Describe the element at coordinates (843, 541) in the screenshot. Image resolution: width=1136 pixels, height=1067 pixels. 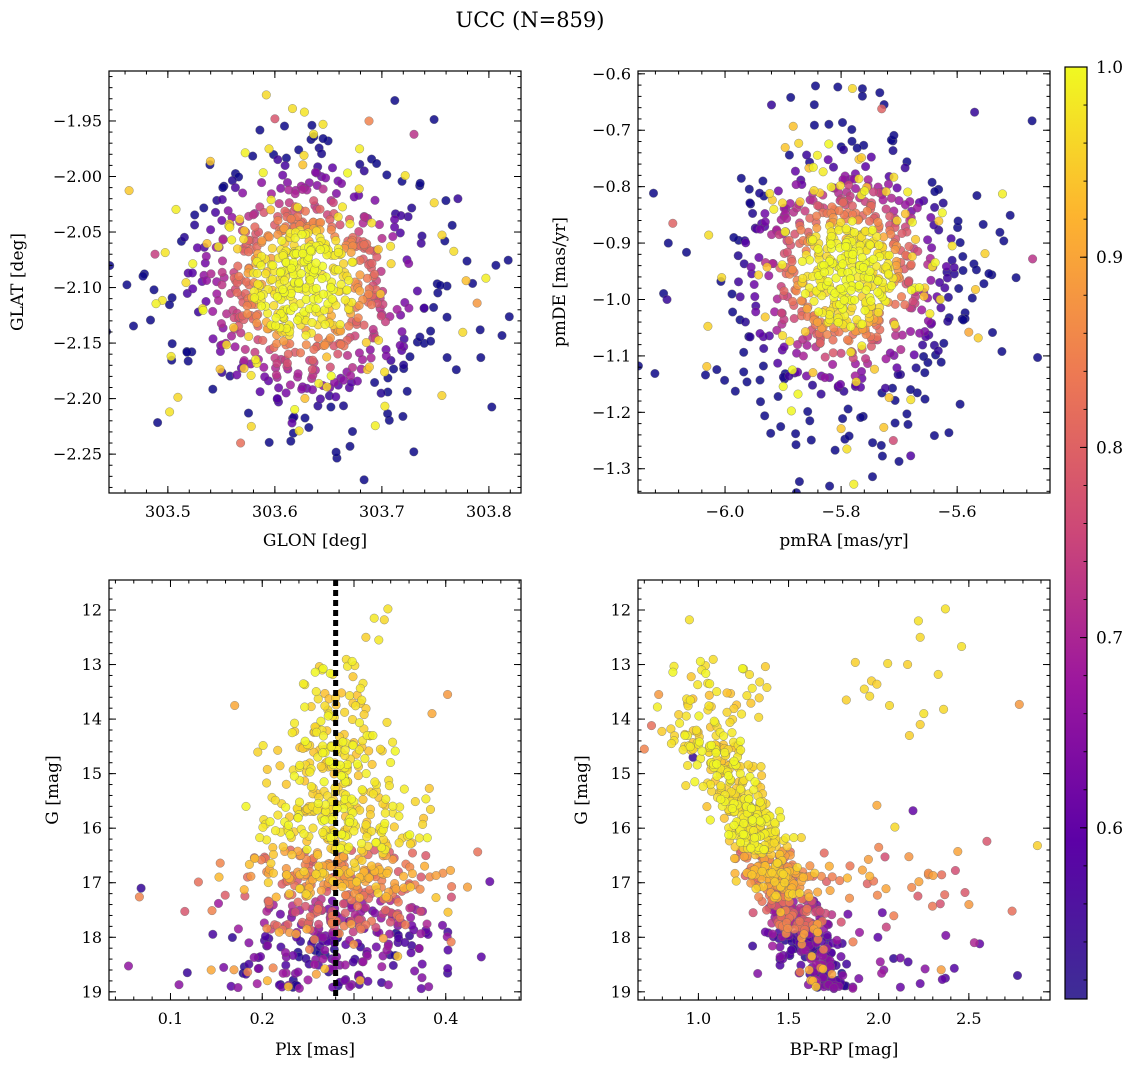
I see `x-axis-label: pmRA [mas/yr]` at that location.